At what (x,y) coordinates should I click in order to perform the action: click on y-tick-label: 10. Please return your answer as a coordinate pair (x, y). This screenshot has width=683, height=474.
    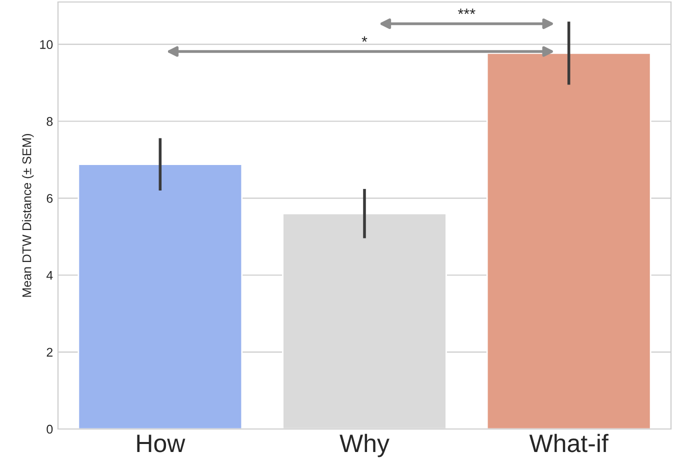
    Looking at the image, I should click on (46, 44).